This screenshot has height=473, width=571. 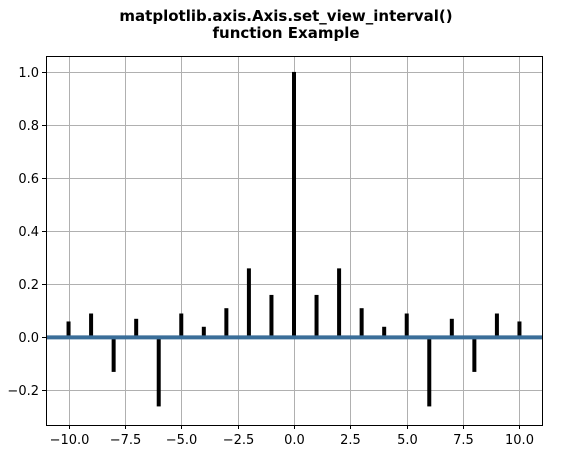 I want to click on y-tick-label-4: 0.6, so click(x=28, y=179).